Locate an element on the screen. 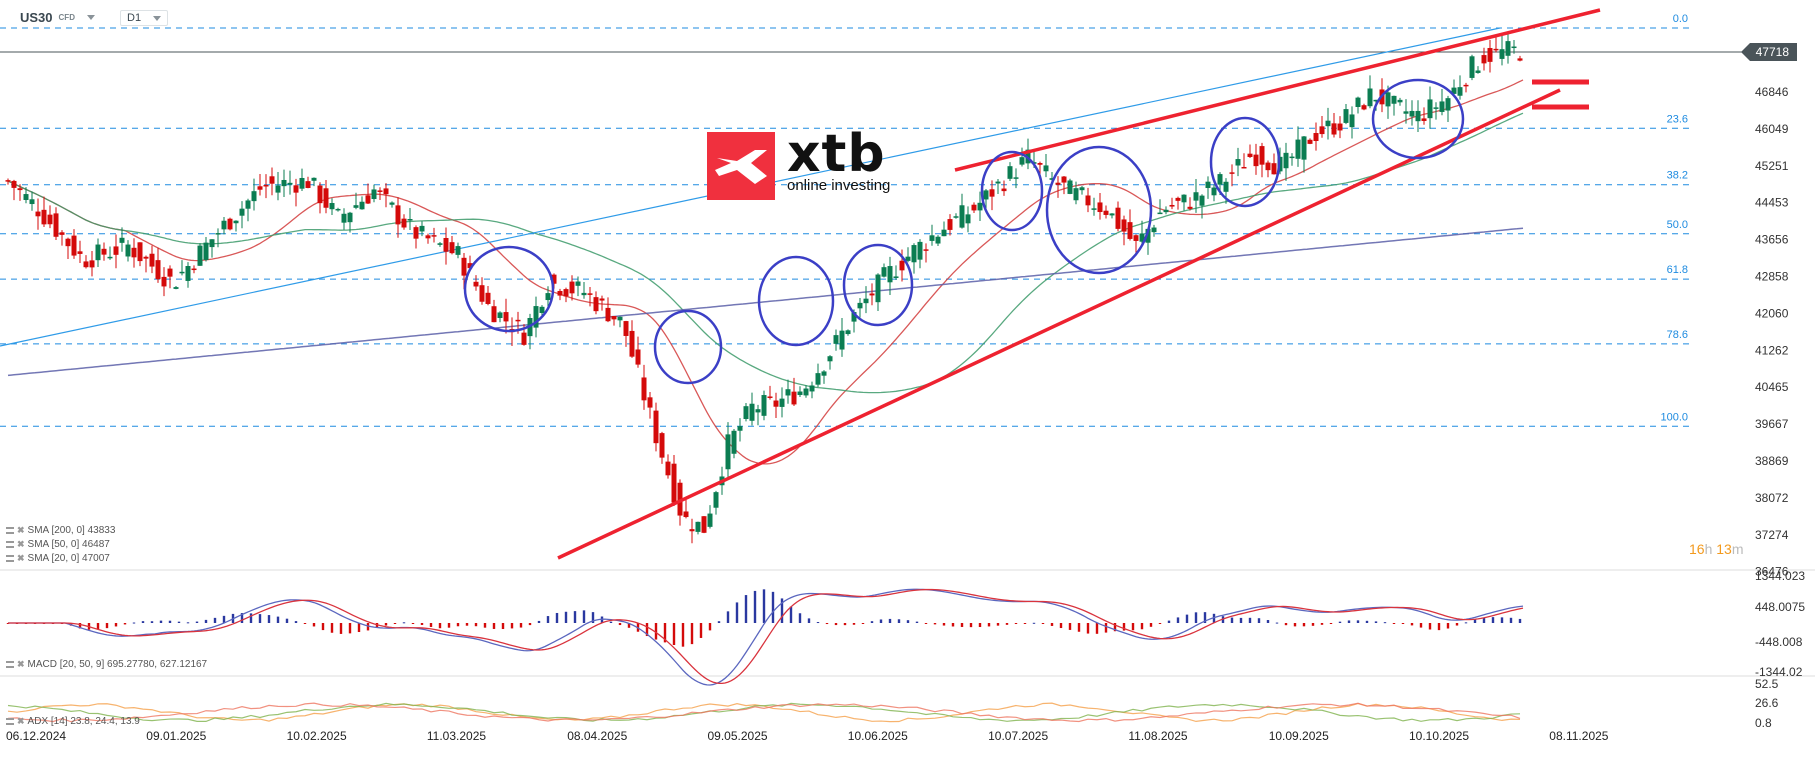 The height and width of the screenshot is (761, 1815). svg-text: -1344.02 is located at coordinates (1779, 672).